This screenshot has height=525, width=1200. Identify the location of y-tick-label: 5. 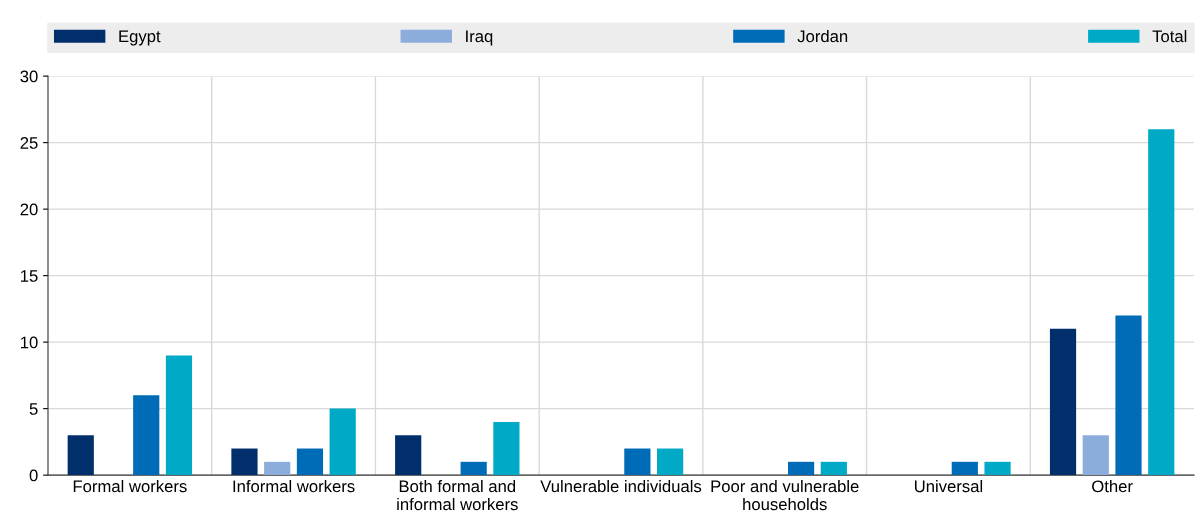
(33, 409).